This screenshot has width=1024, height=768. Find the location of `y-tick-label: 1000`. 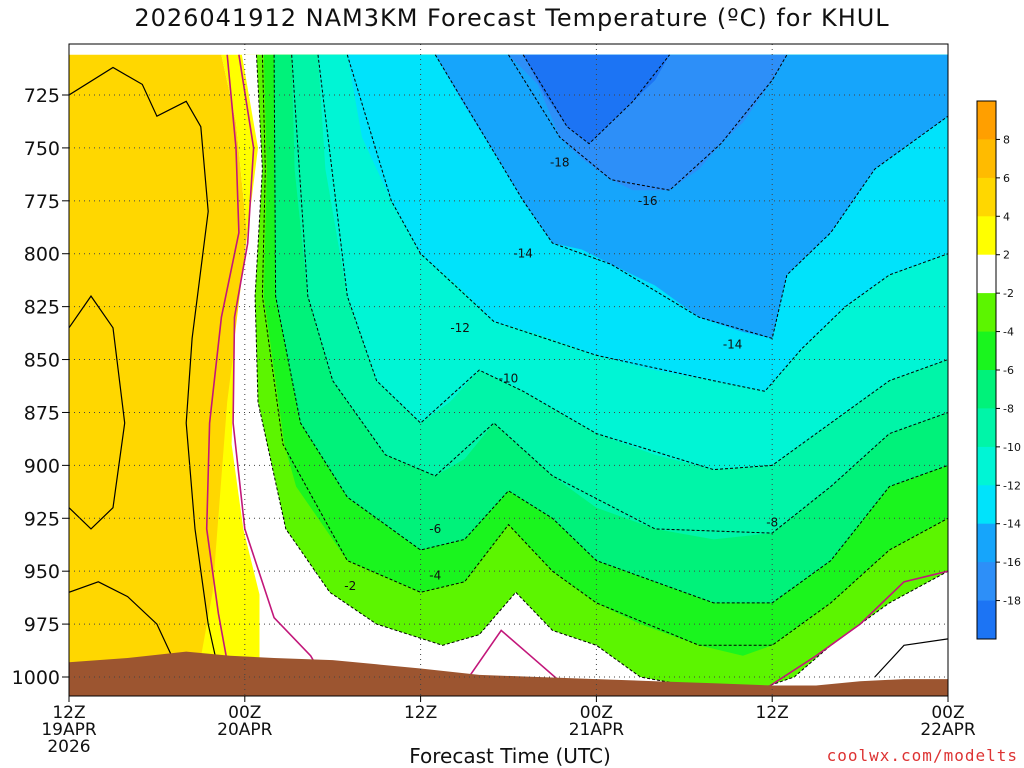

y-tick-label: 1000 is located at coordinates (36, 678).